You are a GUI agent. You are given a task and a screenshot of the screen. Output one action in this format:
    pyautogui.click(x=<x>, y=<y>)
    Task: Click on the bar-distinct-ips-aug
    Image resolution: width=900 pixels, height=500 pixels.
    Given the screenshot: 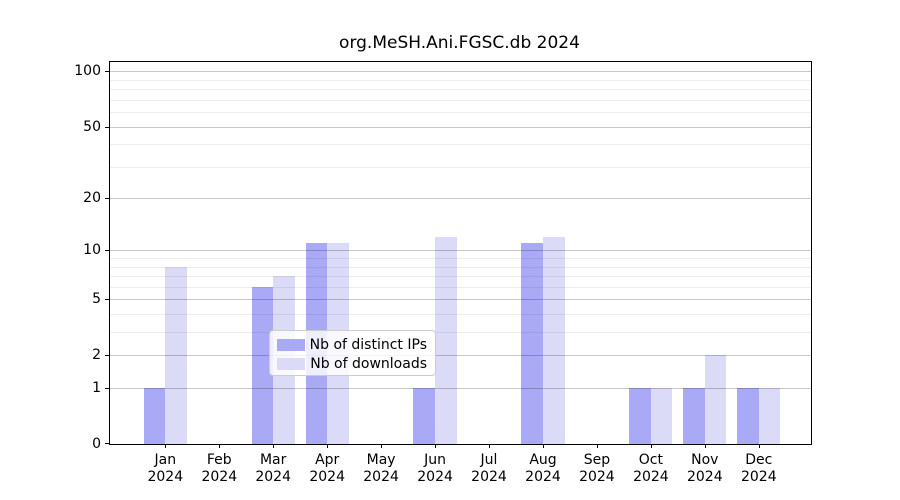 What is the action you would take?
    pyautogui.click(x=532, y=343)
    